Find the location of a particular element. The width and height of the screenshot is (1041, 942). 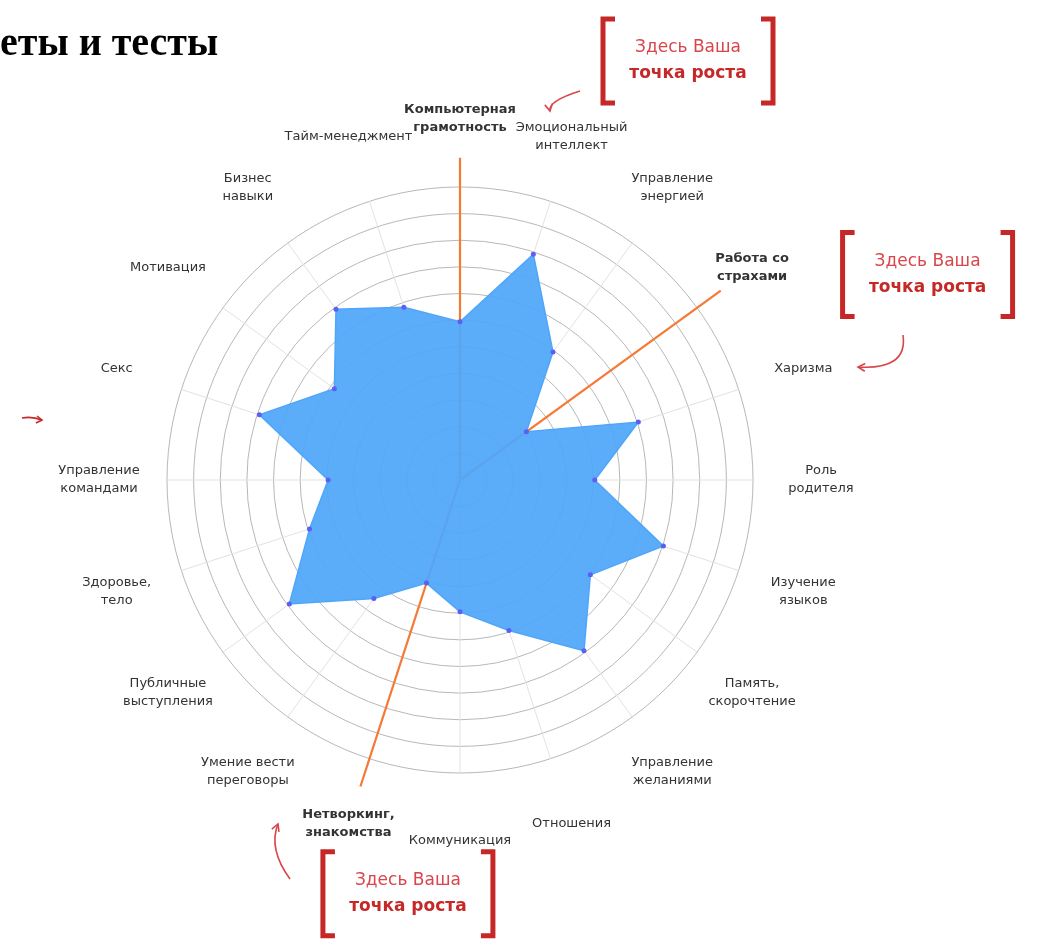

spoke-label: Работа со страхами is located at coordinates (752, 267).